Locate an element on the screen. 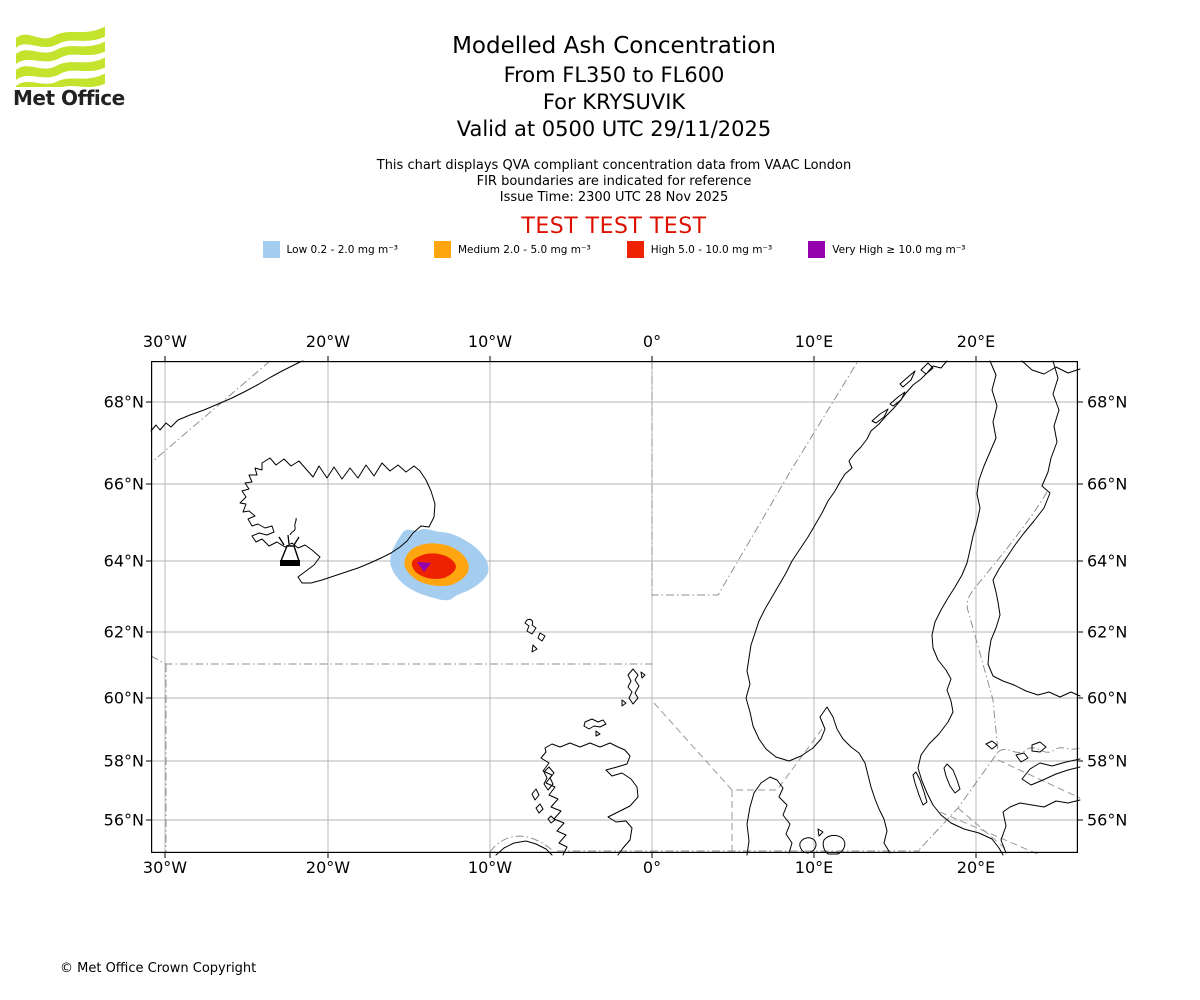 The image size is (1200, 1000). fir-north-sea is located at coordinates (738, 776).